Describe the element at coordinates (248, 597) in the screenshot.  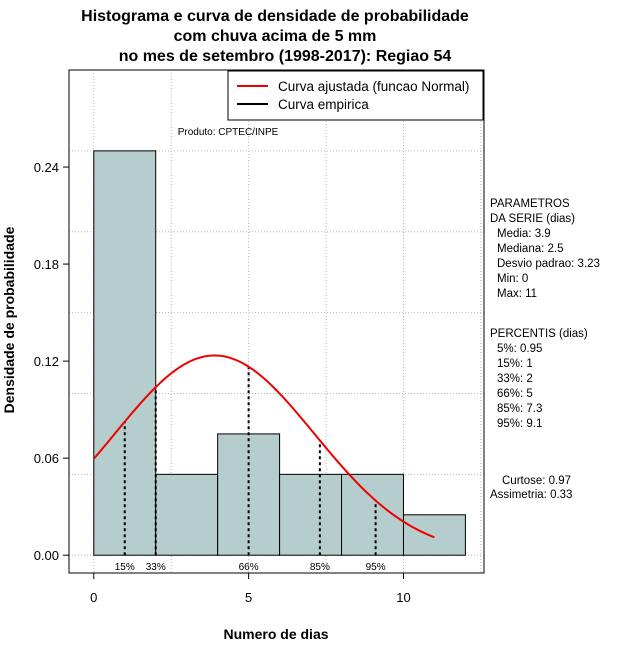
I see `x-tick-label: 5` at that location.